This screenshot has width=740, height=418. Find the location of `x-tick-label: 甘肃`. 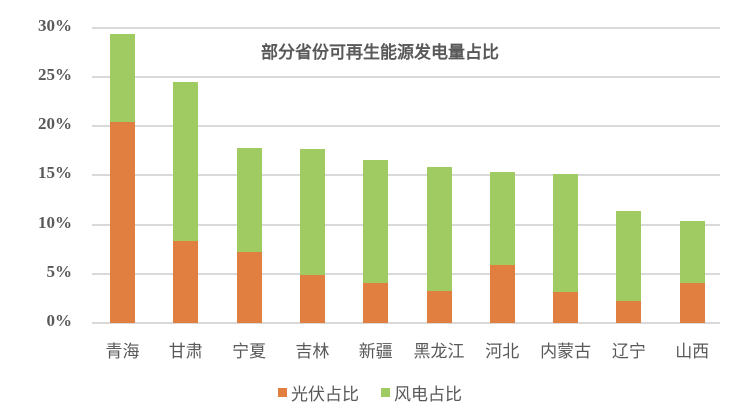

x-tick-label: 甘肃 is located at coordinates (185, 352).